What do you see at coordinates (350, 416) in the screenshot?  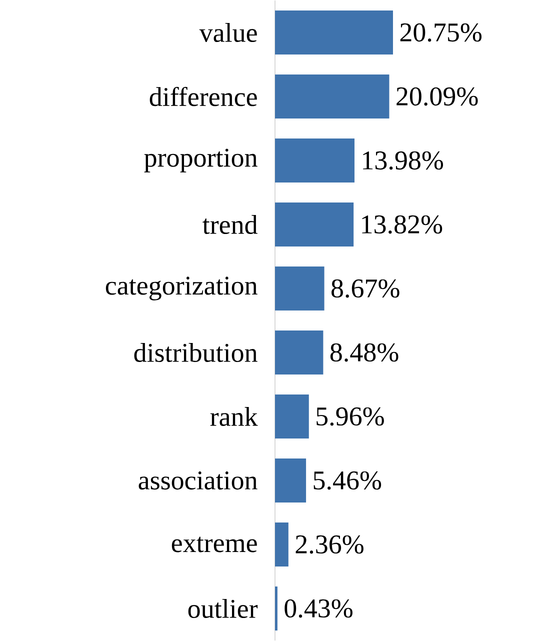 I see `data-label: 5.96%` at bounding box center [350, 416].